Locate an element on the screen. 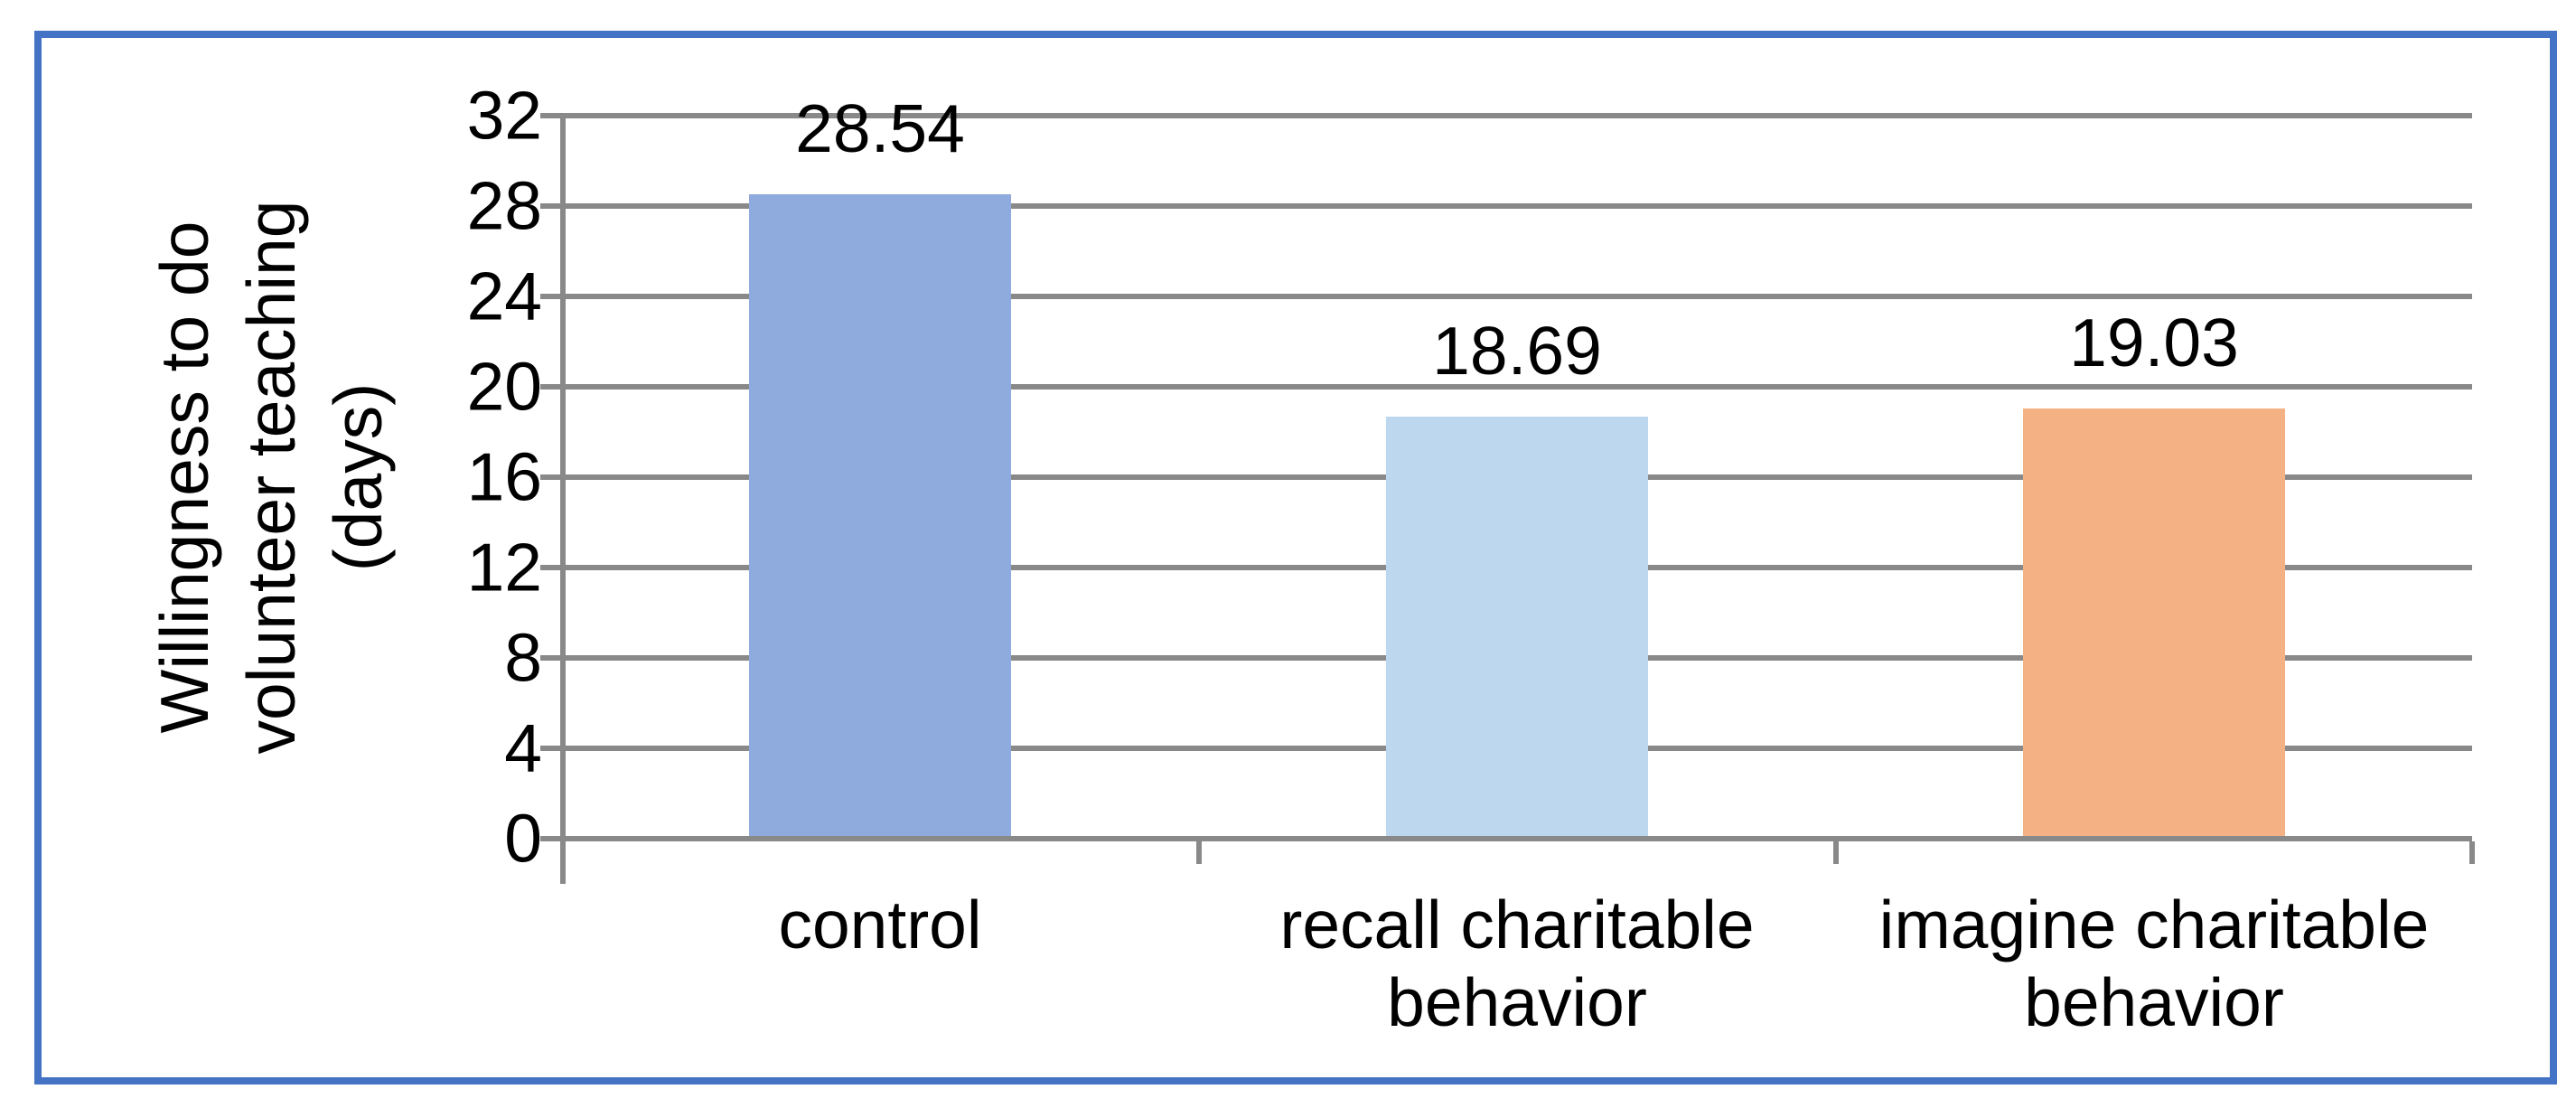  y-tick-label: 32 is located at coordinates (504, 115).